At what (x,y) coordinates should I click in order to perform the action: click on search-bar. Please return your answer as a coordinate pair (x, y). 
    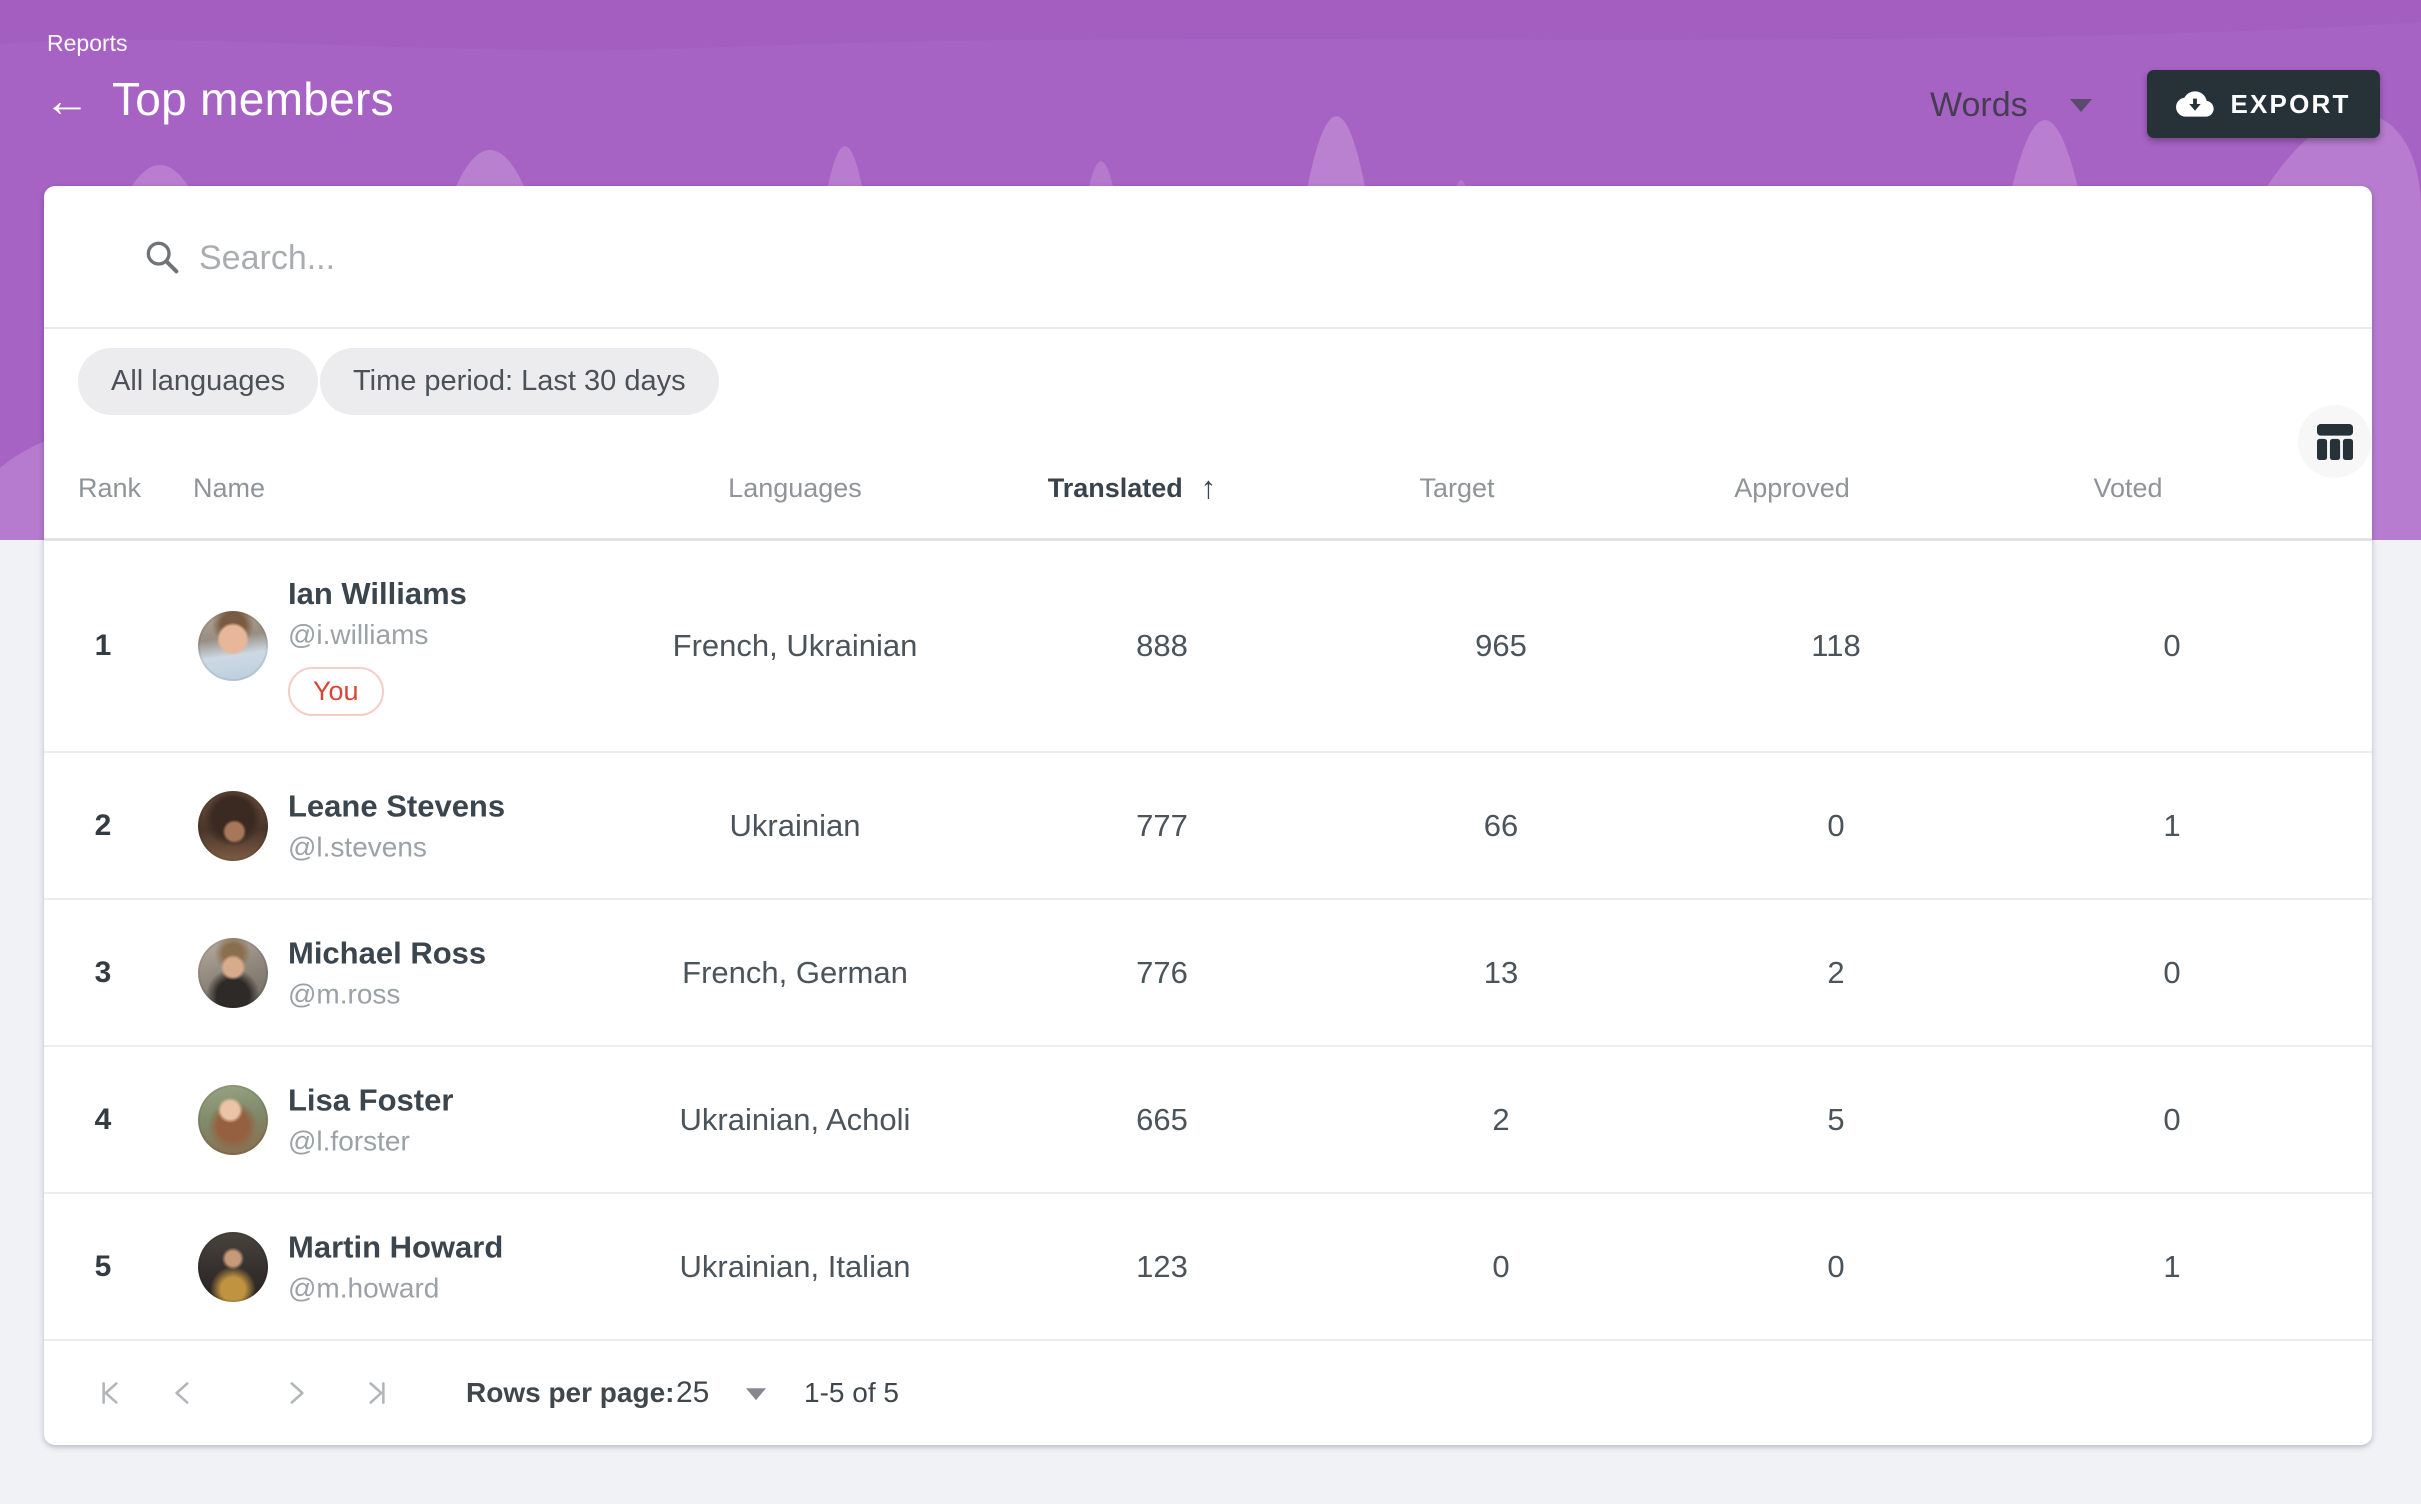
    Looking at the image, I should click on (1208, 257).